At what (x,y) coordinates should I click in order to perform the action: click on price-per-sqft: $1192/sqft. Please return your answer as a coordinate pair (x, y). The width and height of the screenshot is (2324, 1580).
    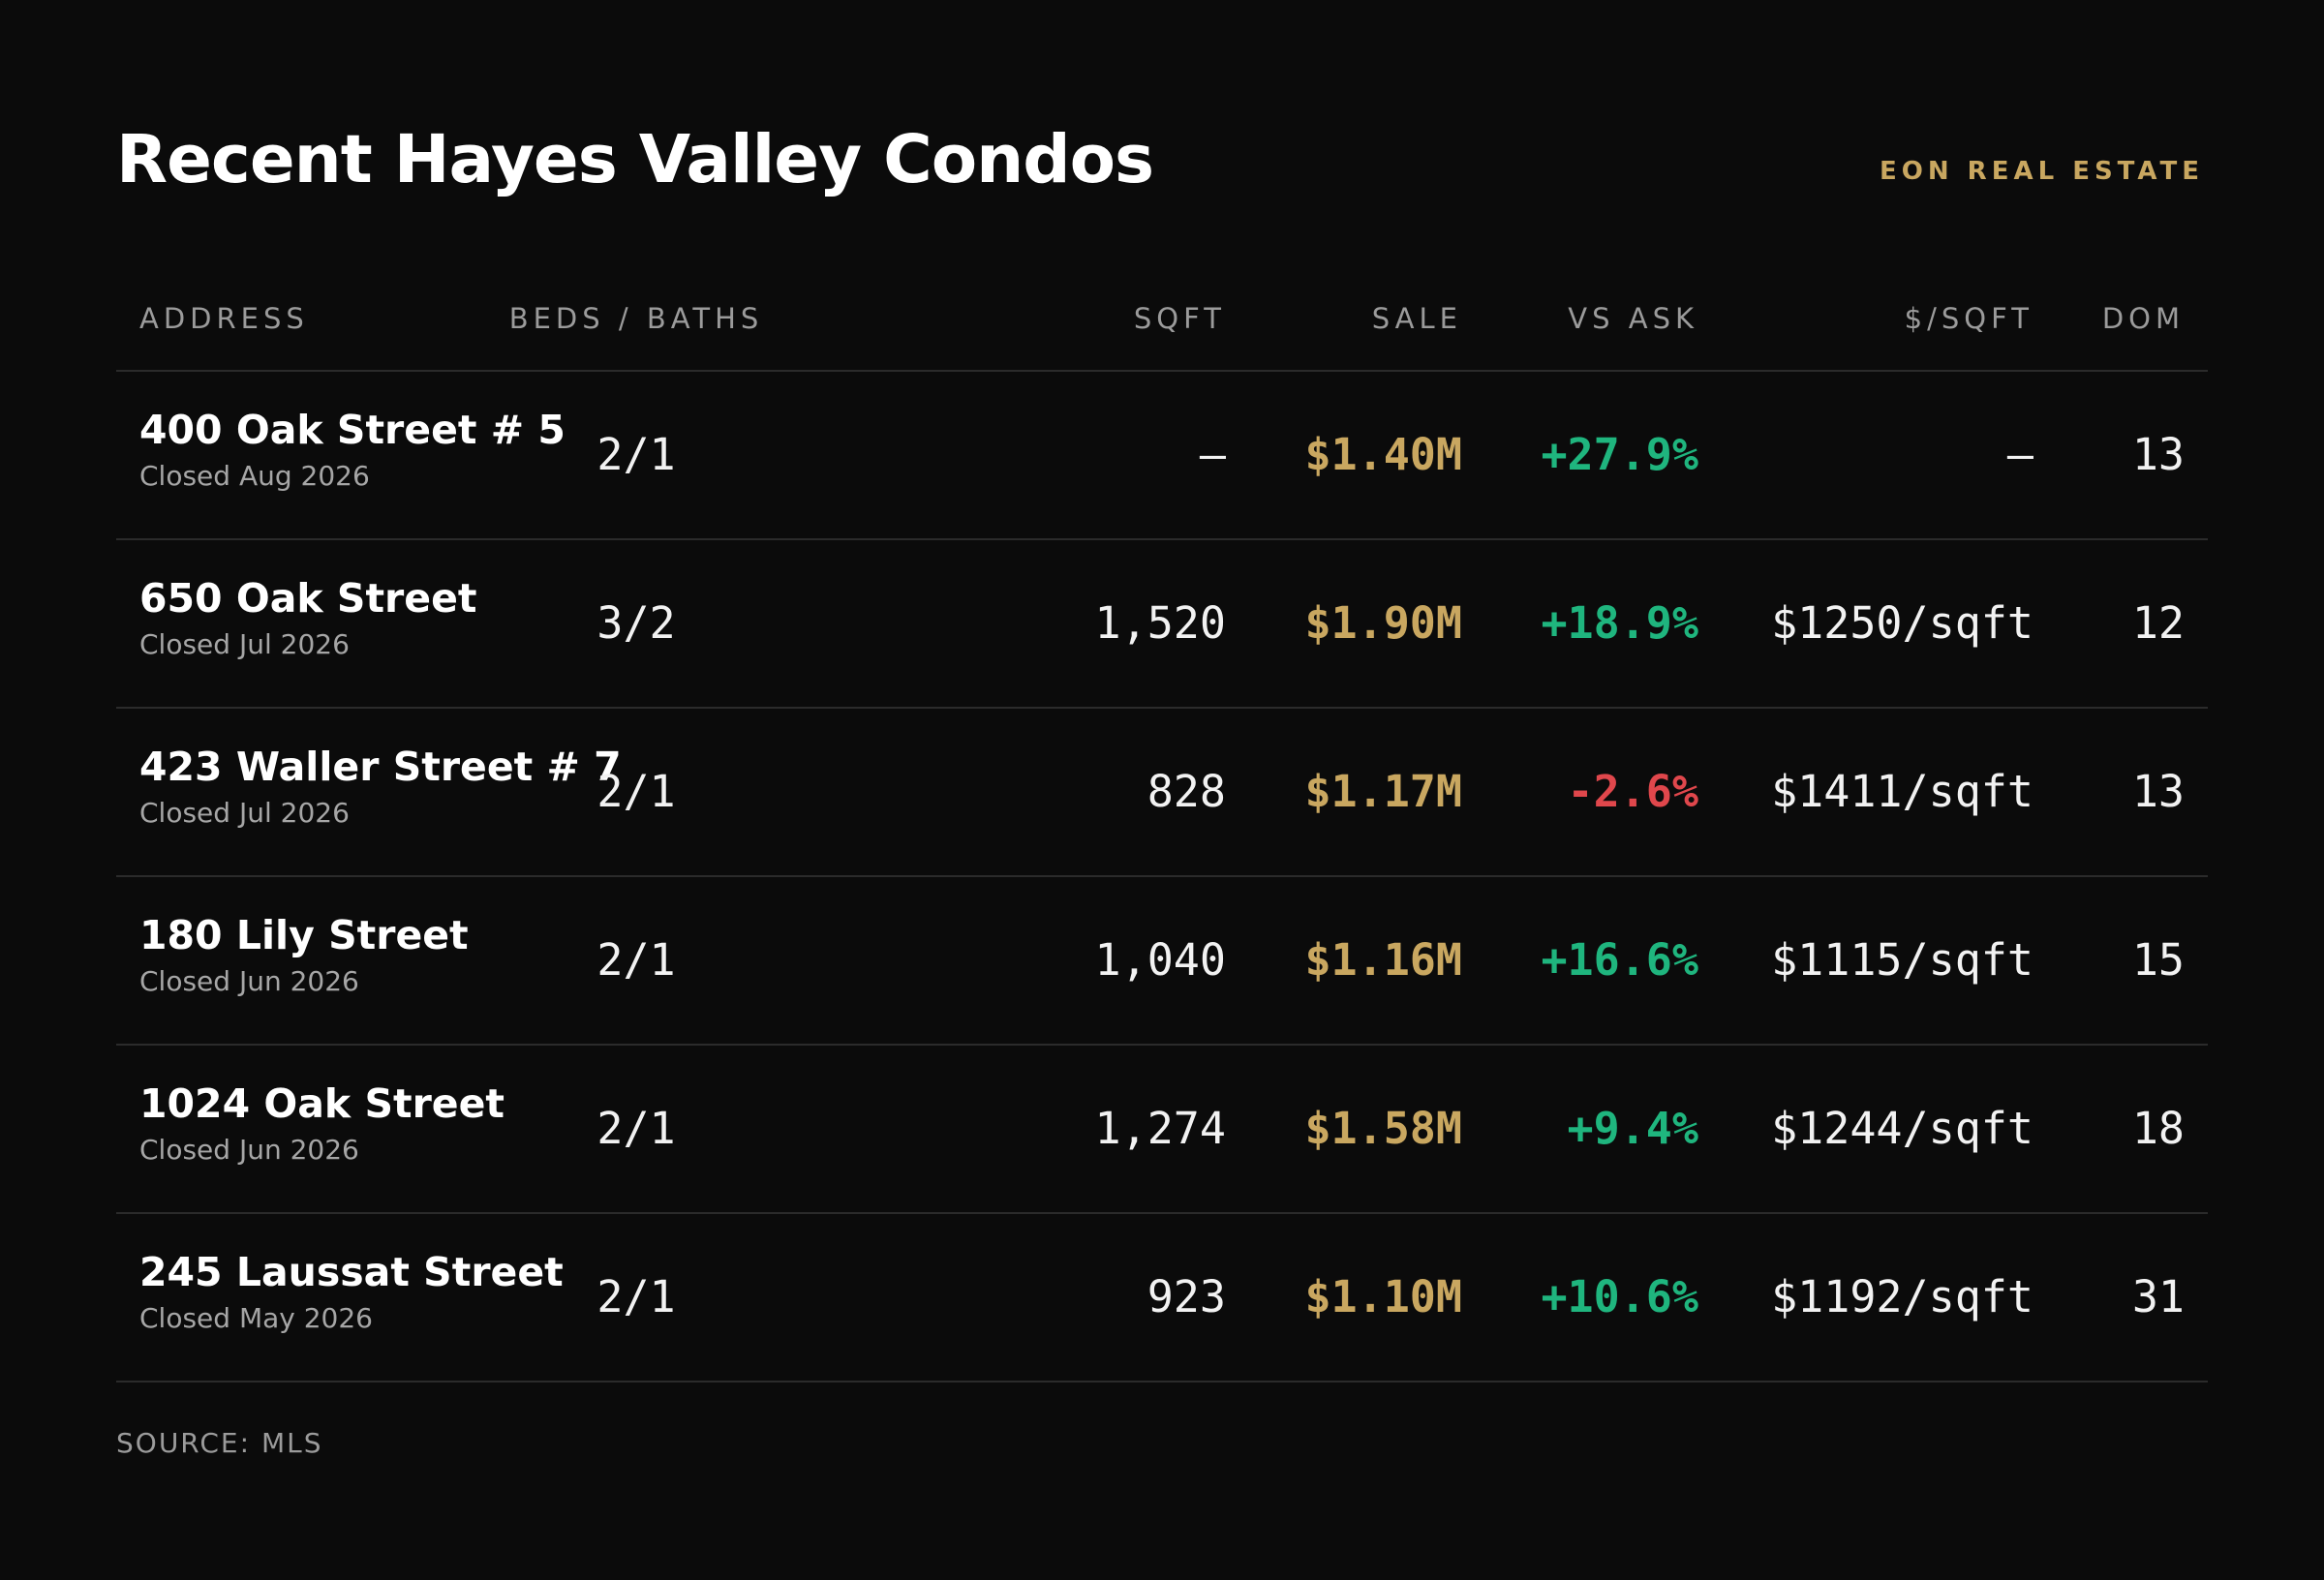
    Looking at the image, I should click on (1903, 1296).